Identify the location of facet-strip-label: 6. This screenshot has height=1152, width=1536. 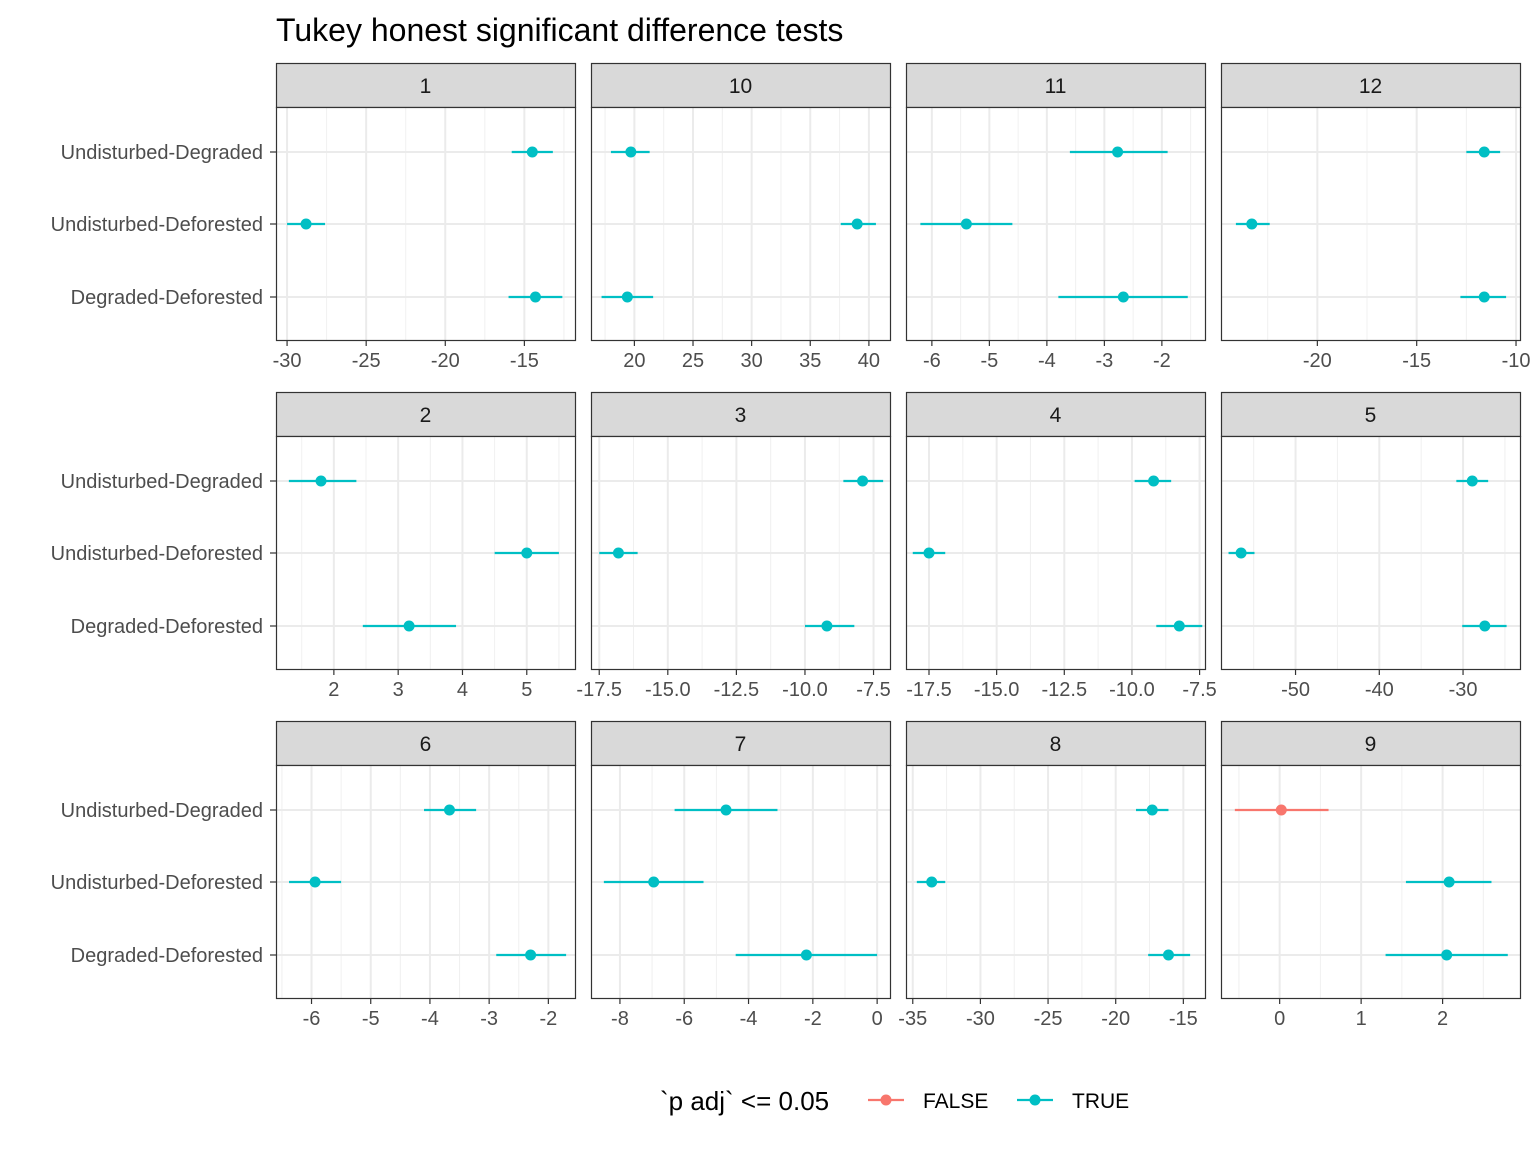
(426, 744).